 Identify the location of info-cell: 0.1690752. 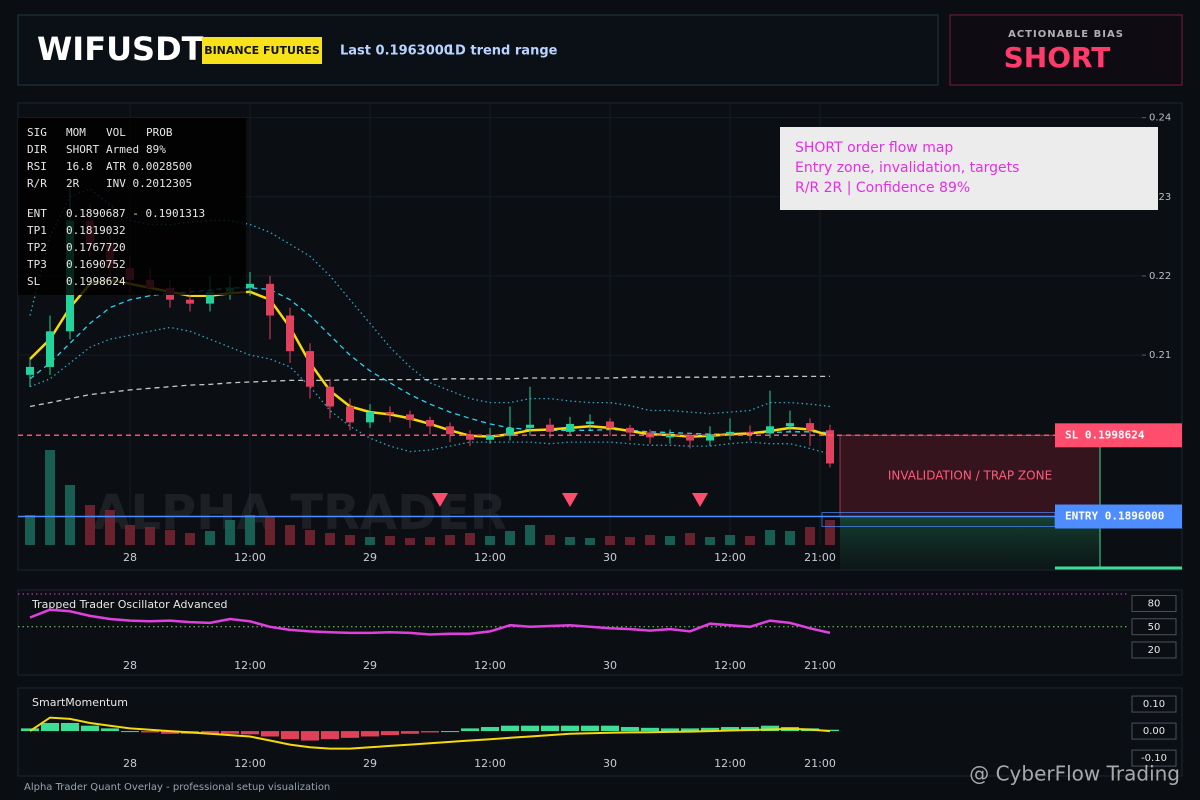
(96, 264).